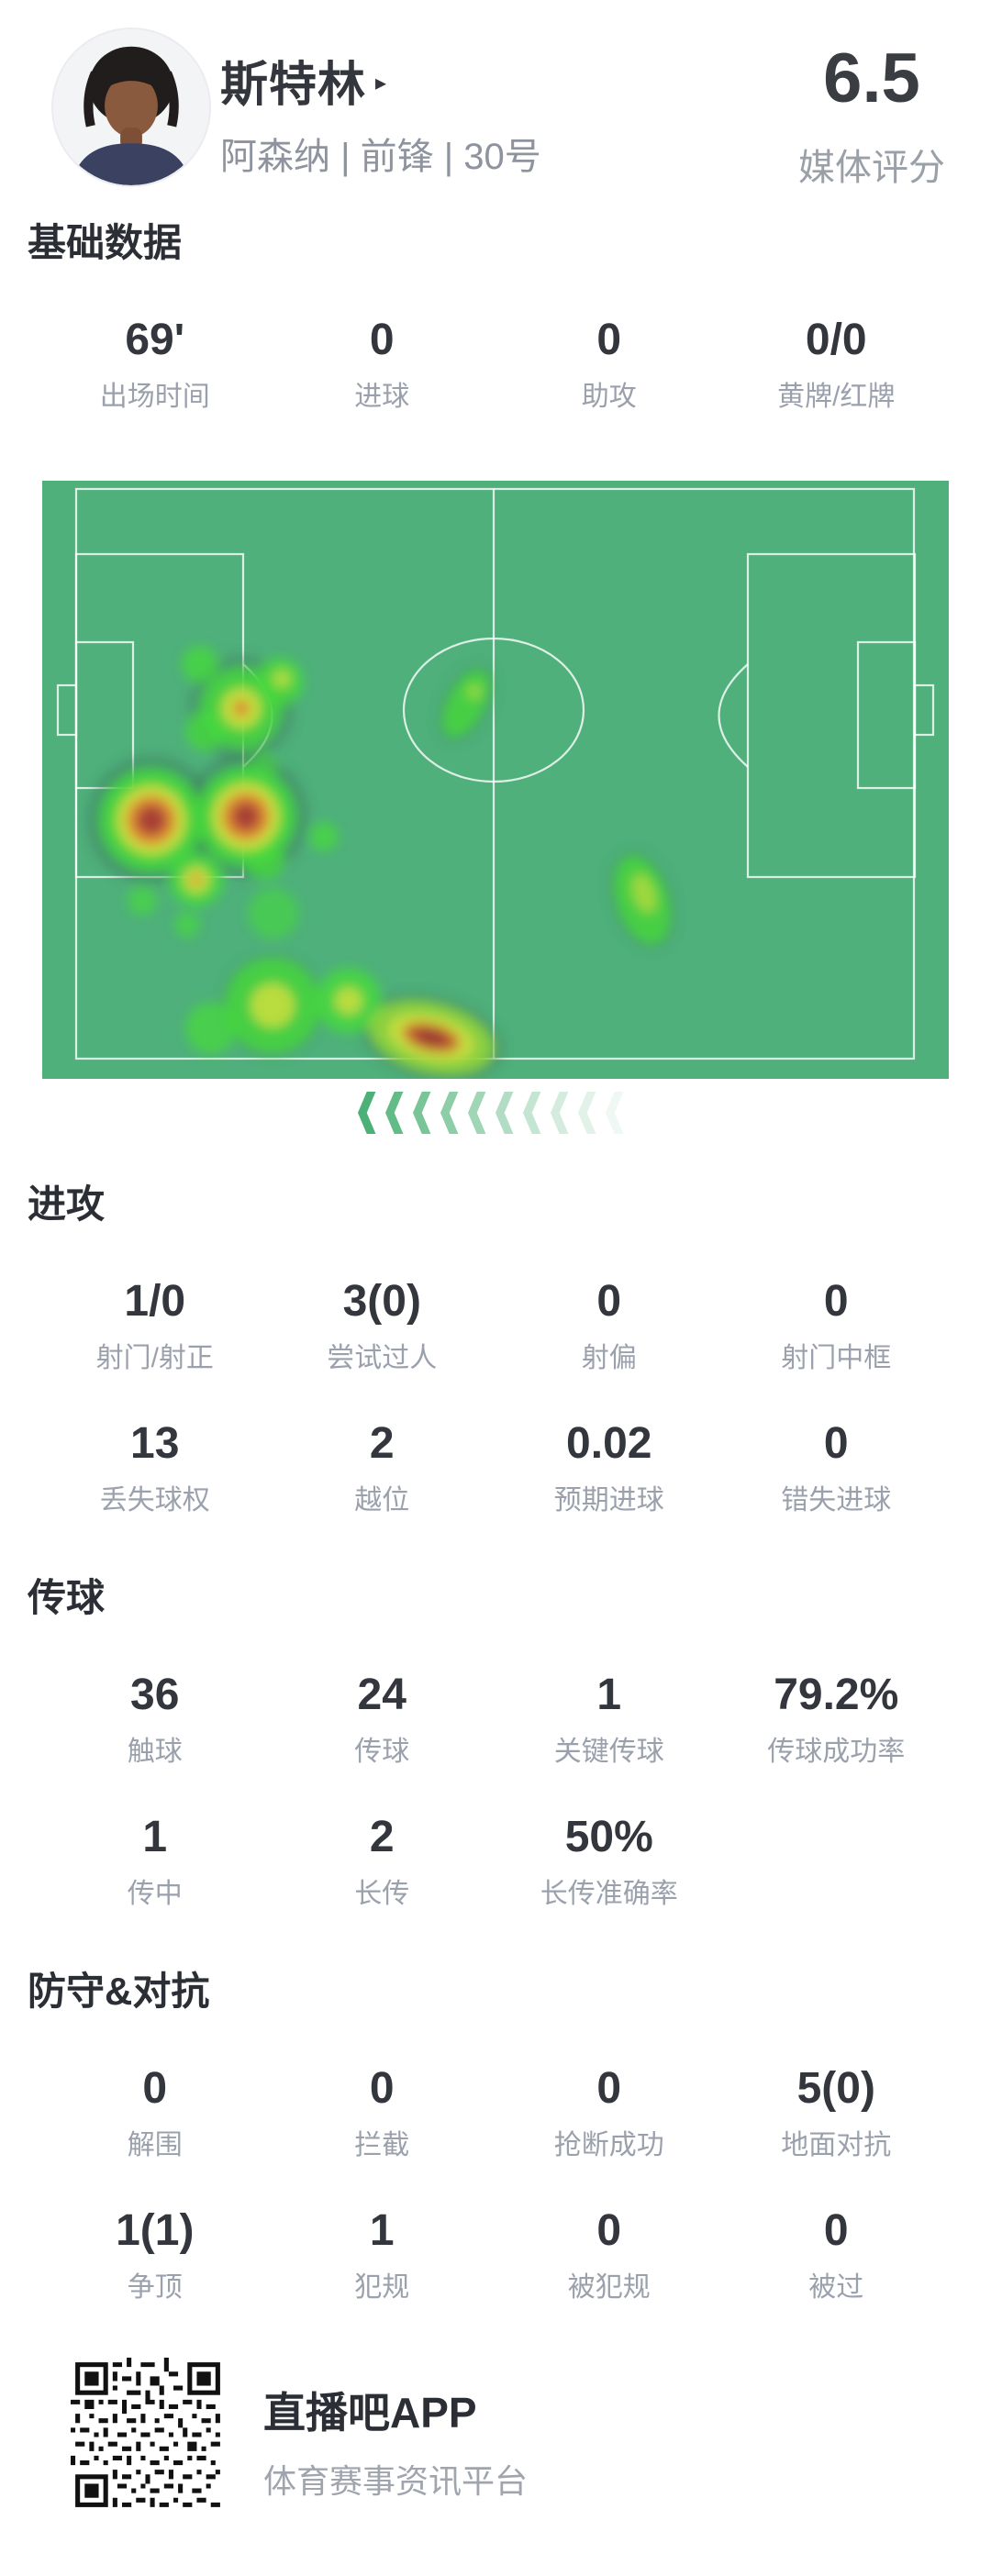 This screenshot has height=2576, width=991. Describe the element at coordinates (382, 1358) in the screenshot. I see `stat-label: 尝试过人` at that location.